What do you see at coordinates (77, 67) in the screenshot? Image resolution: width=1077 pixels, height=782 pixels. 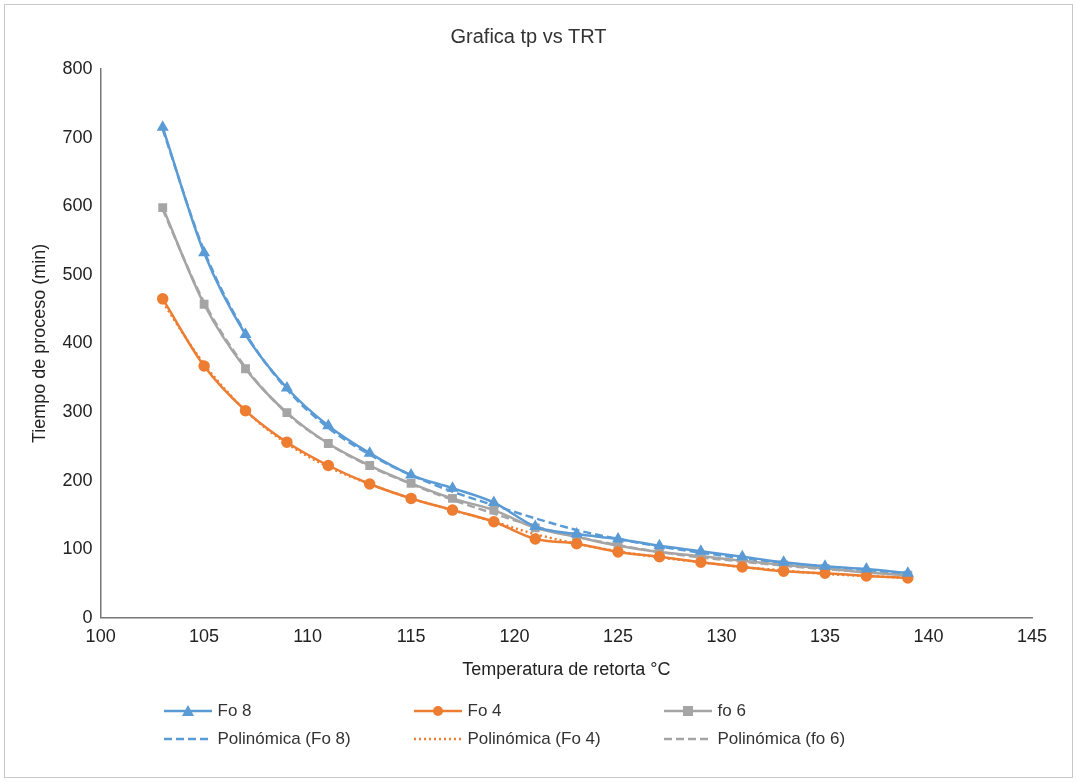 I see `y-tick-label: 800` at bounding box center [77, 67].